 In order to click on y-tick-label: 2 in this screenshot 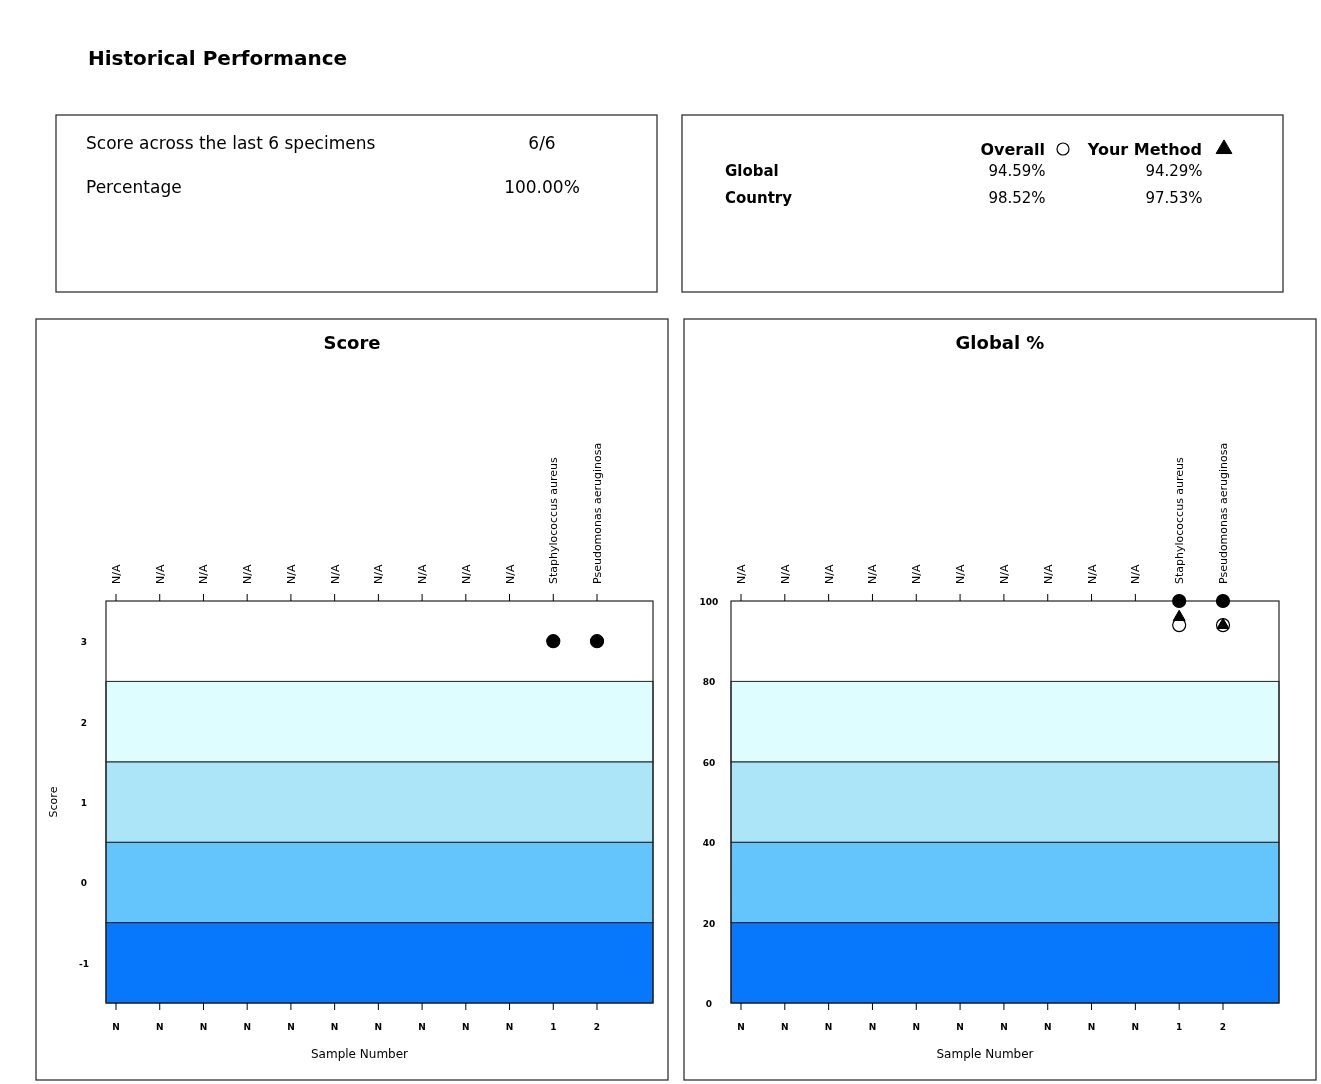, I will do `click(84, 722)`.